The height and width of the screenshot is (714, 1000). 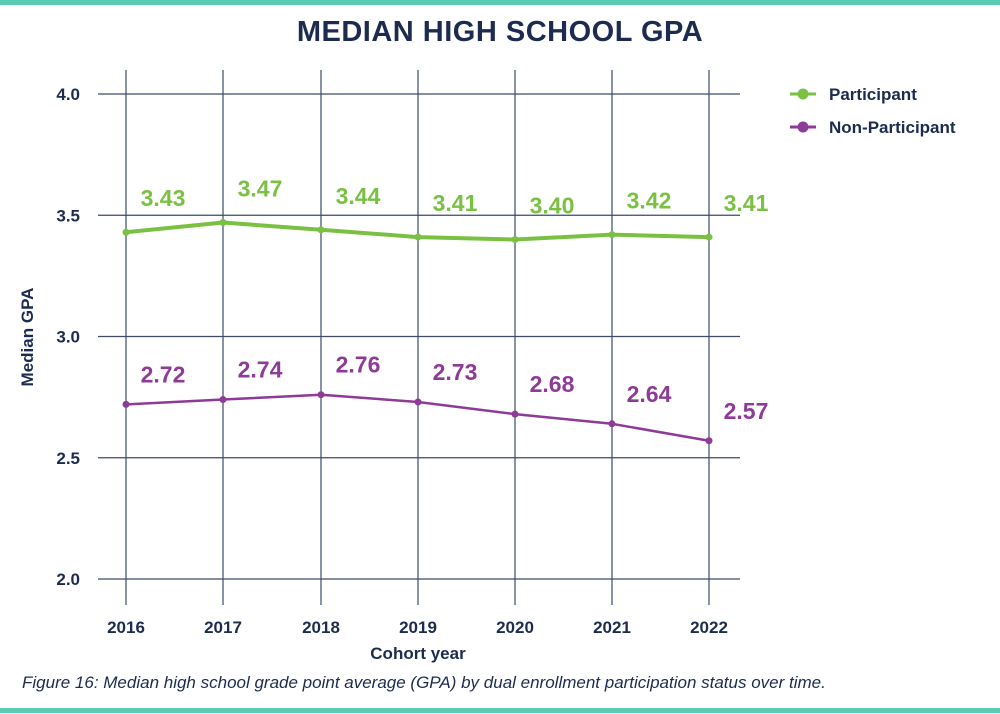 I want to click on y-tick-label: 3.5, so click(x=68, y=215).